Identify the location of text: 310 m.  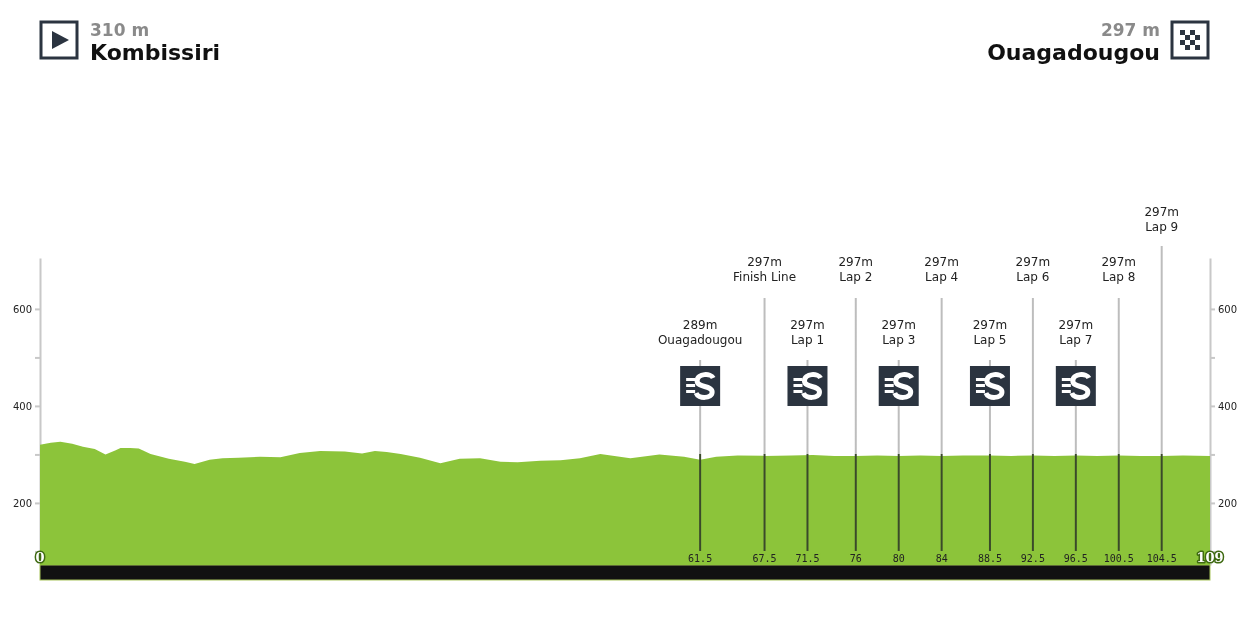
(120, 30).